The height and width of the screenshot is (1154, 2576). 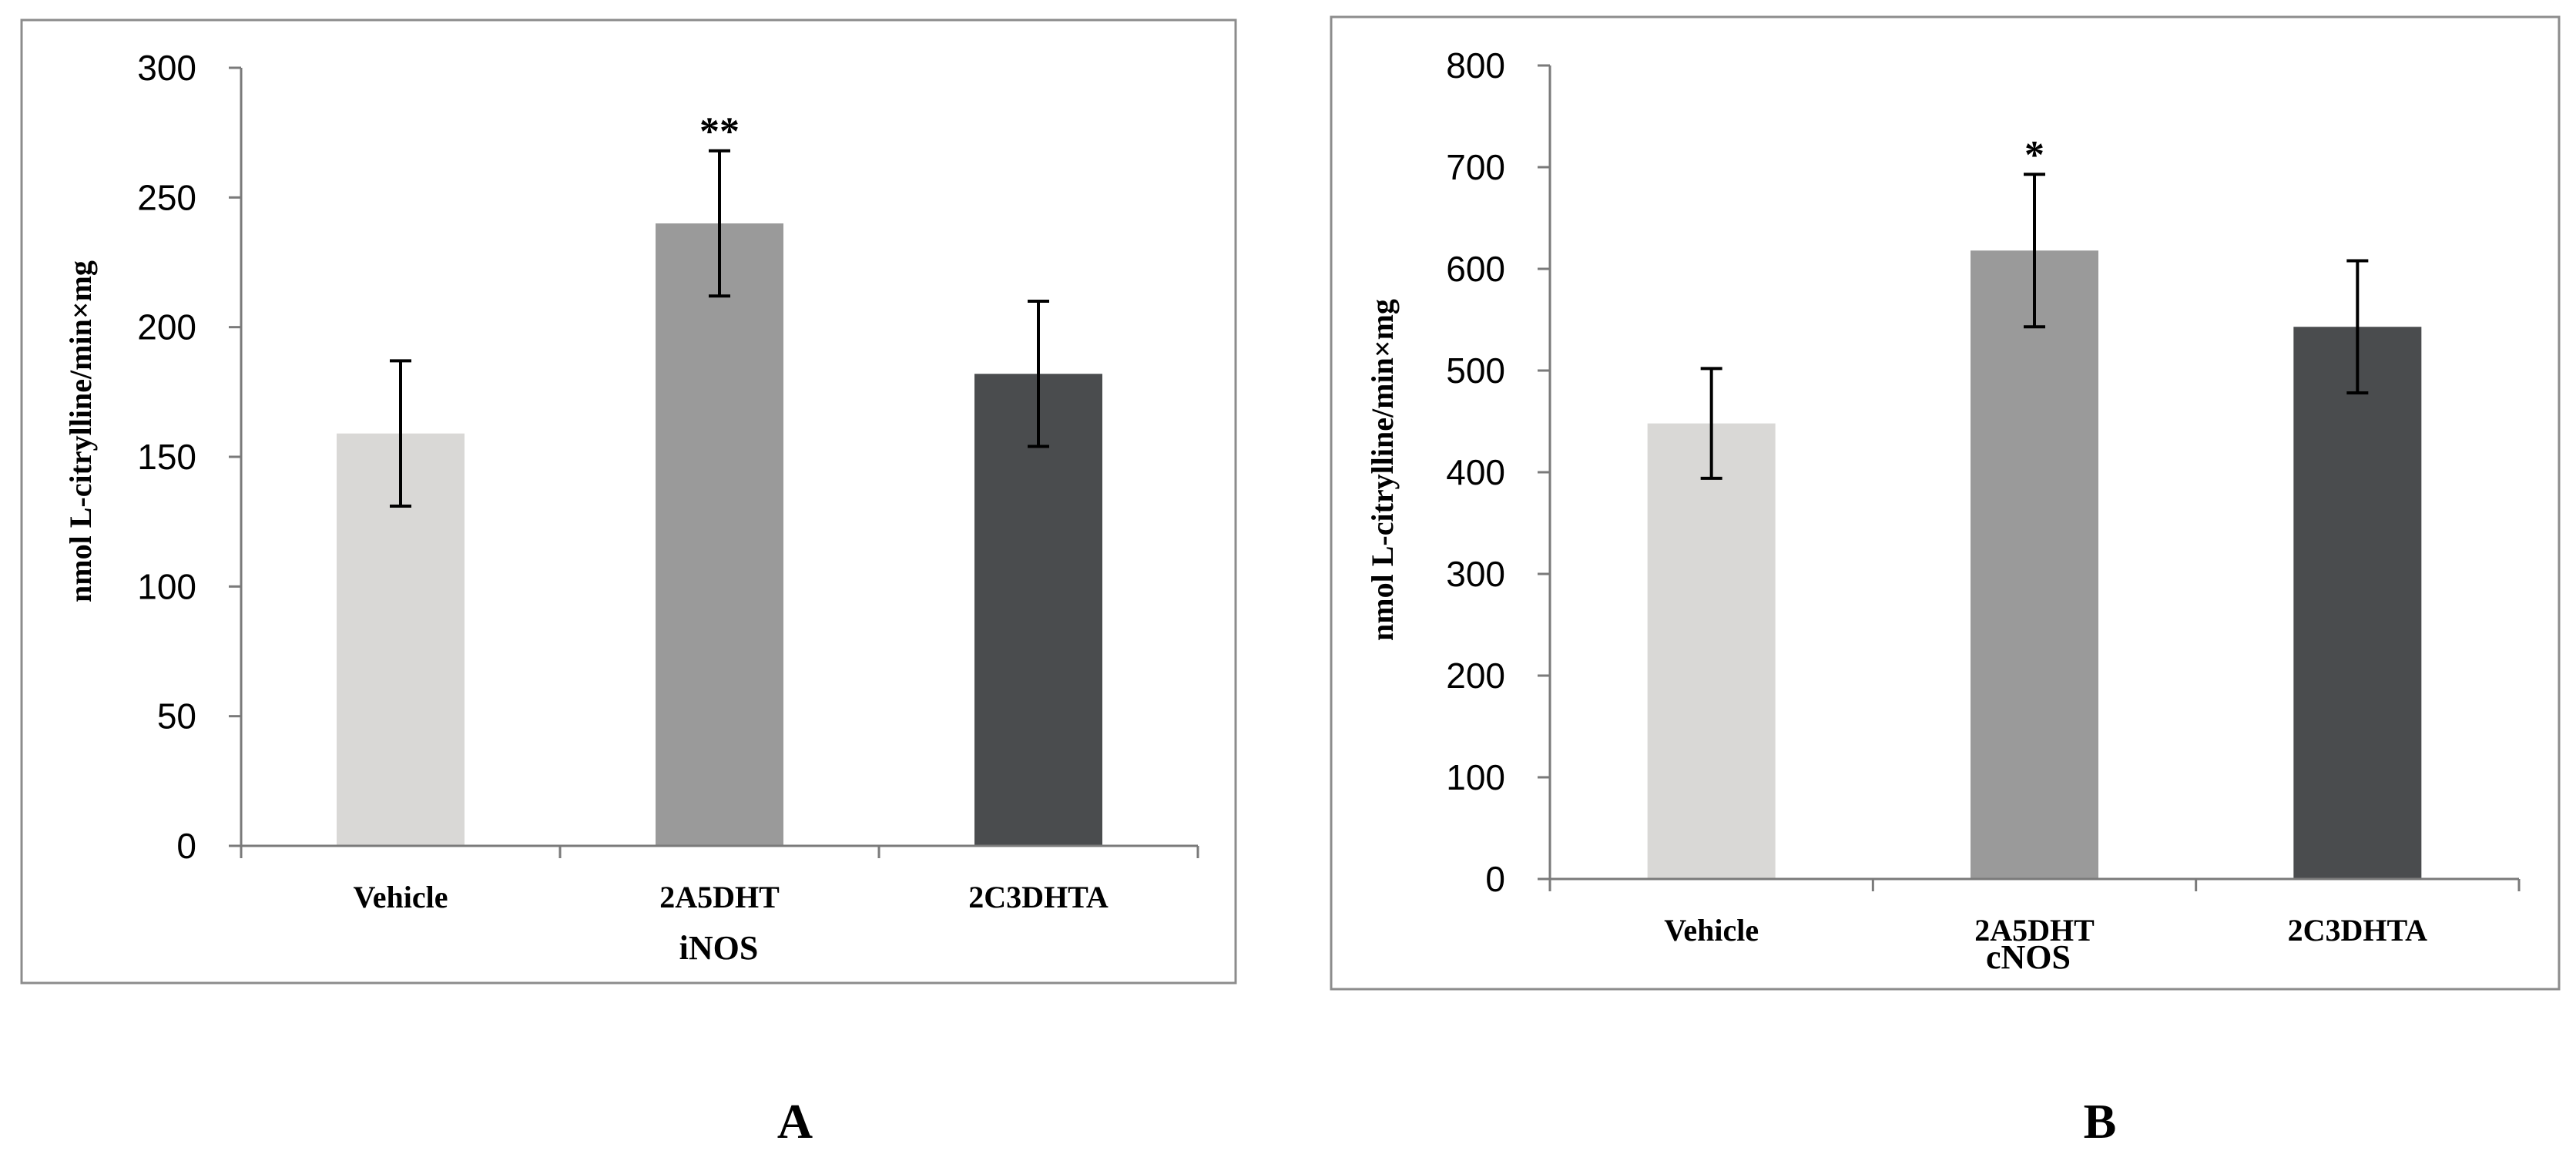 What do you see at coordinates (1382, 470) in the screenshot?
I see `y-axis-title-b: nmol L-citrylline/min×mg` at bounding box center [1382, 470].